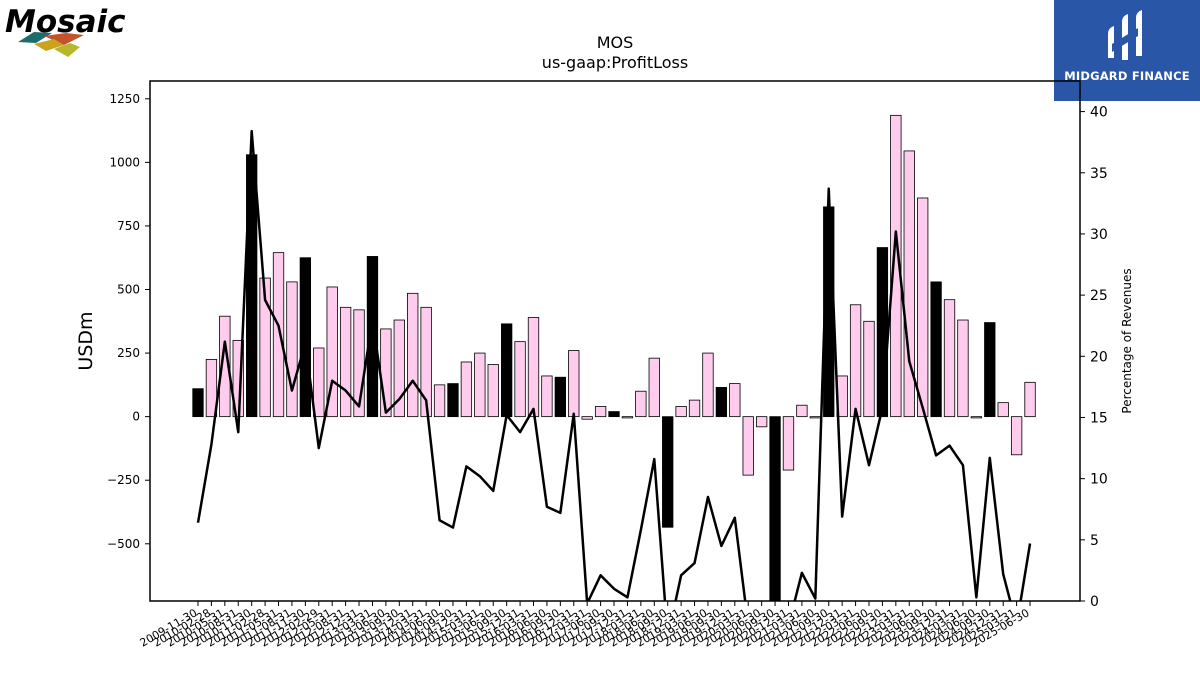 The height and width of the screenshot is (675, 1200). What do you see at coordinates (1099, 480) in the screenshot?
I see `y2-tick-label: 10` at bounding box center [1099, 480].